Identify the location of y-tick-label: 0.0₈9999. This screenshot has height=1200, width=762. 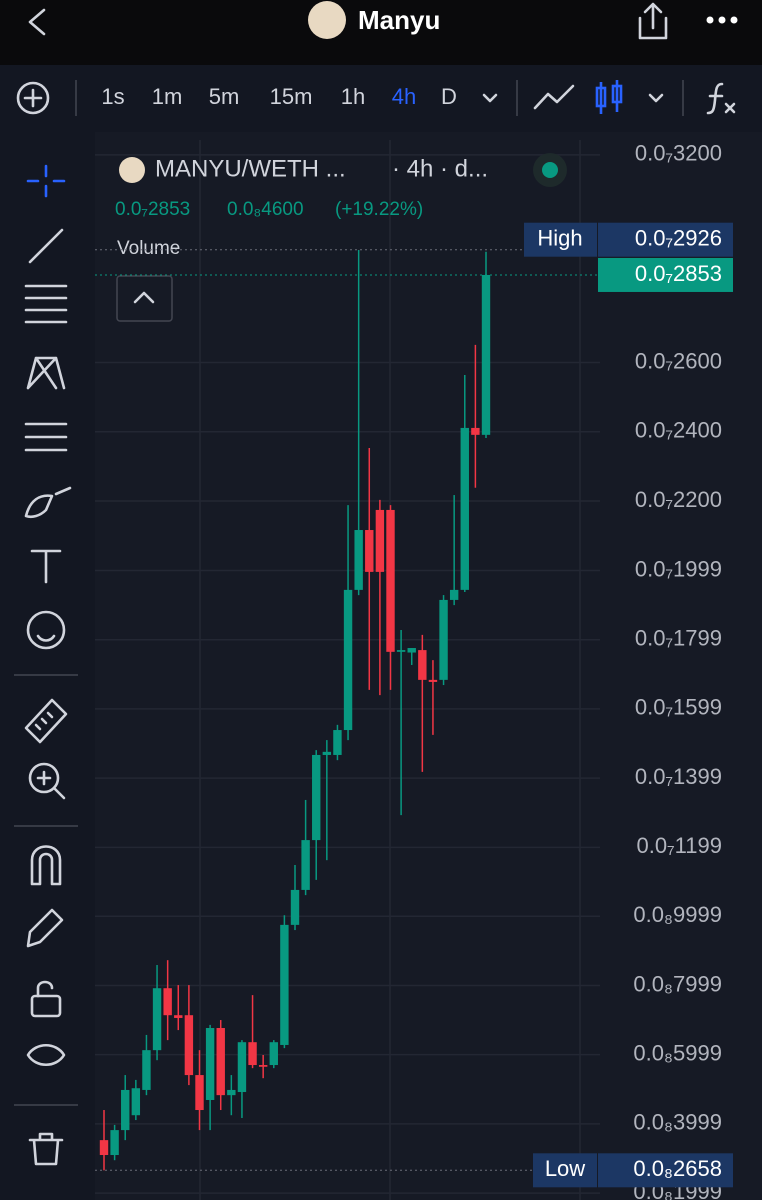
(677, 914).